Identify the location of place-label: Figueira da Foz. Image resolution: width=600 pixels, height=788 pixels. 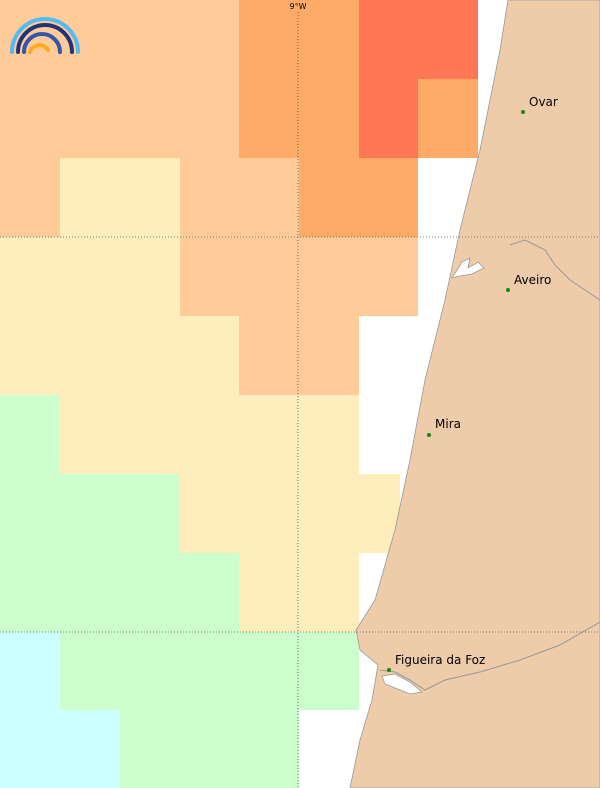
(440, 660).